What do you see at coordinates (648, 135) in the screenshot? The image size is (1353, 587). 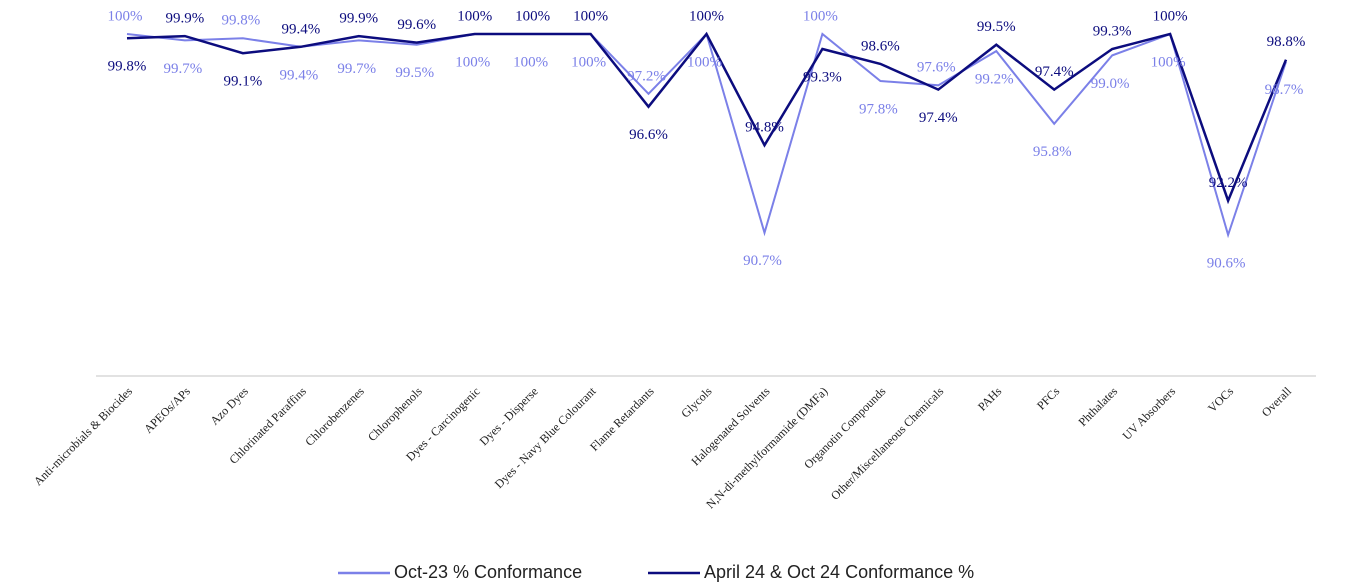 I see `data-label: 96.6%` at bounding box center [648, 135].